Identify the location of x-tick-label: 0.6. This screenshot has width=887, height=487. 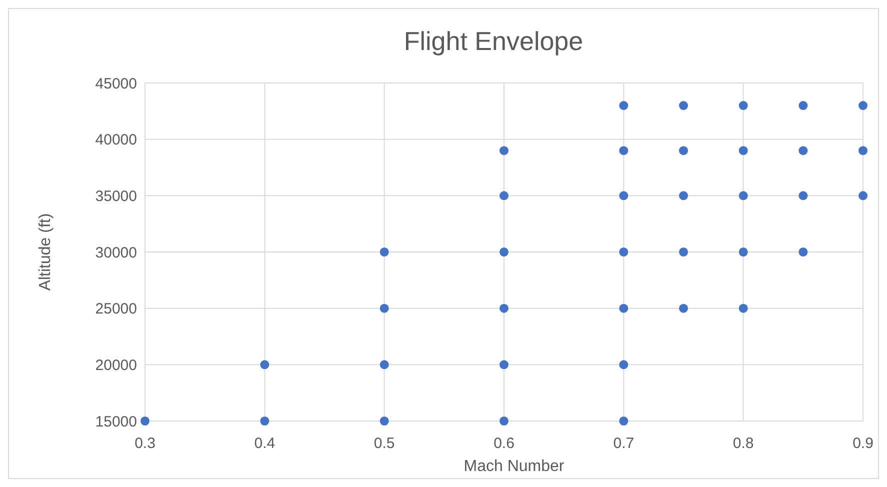
(504, 443).